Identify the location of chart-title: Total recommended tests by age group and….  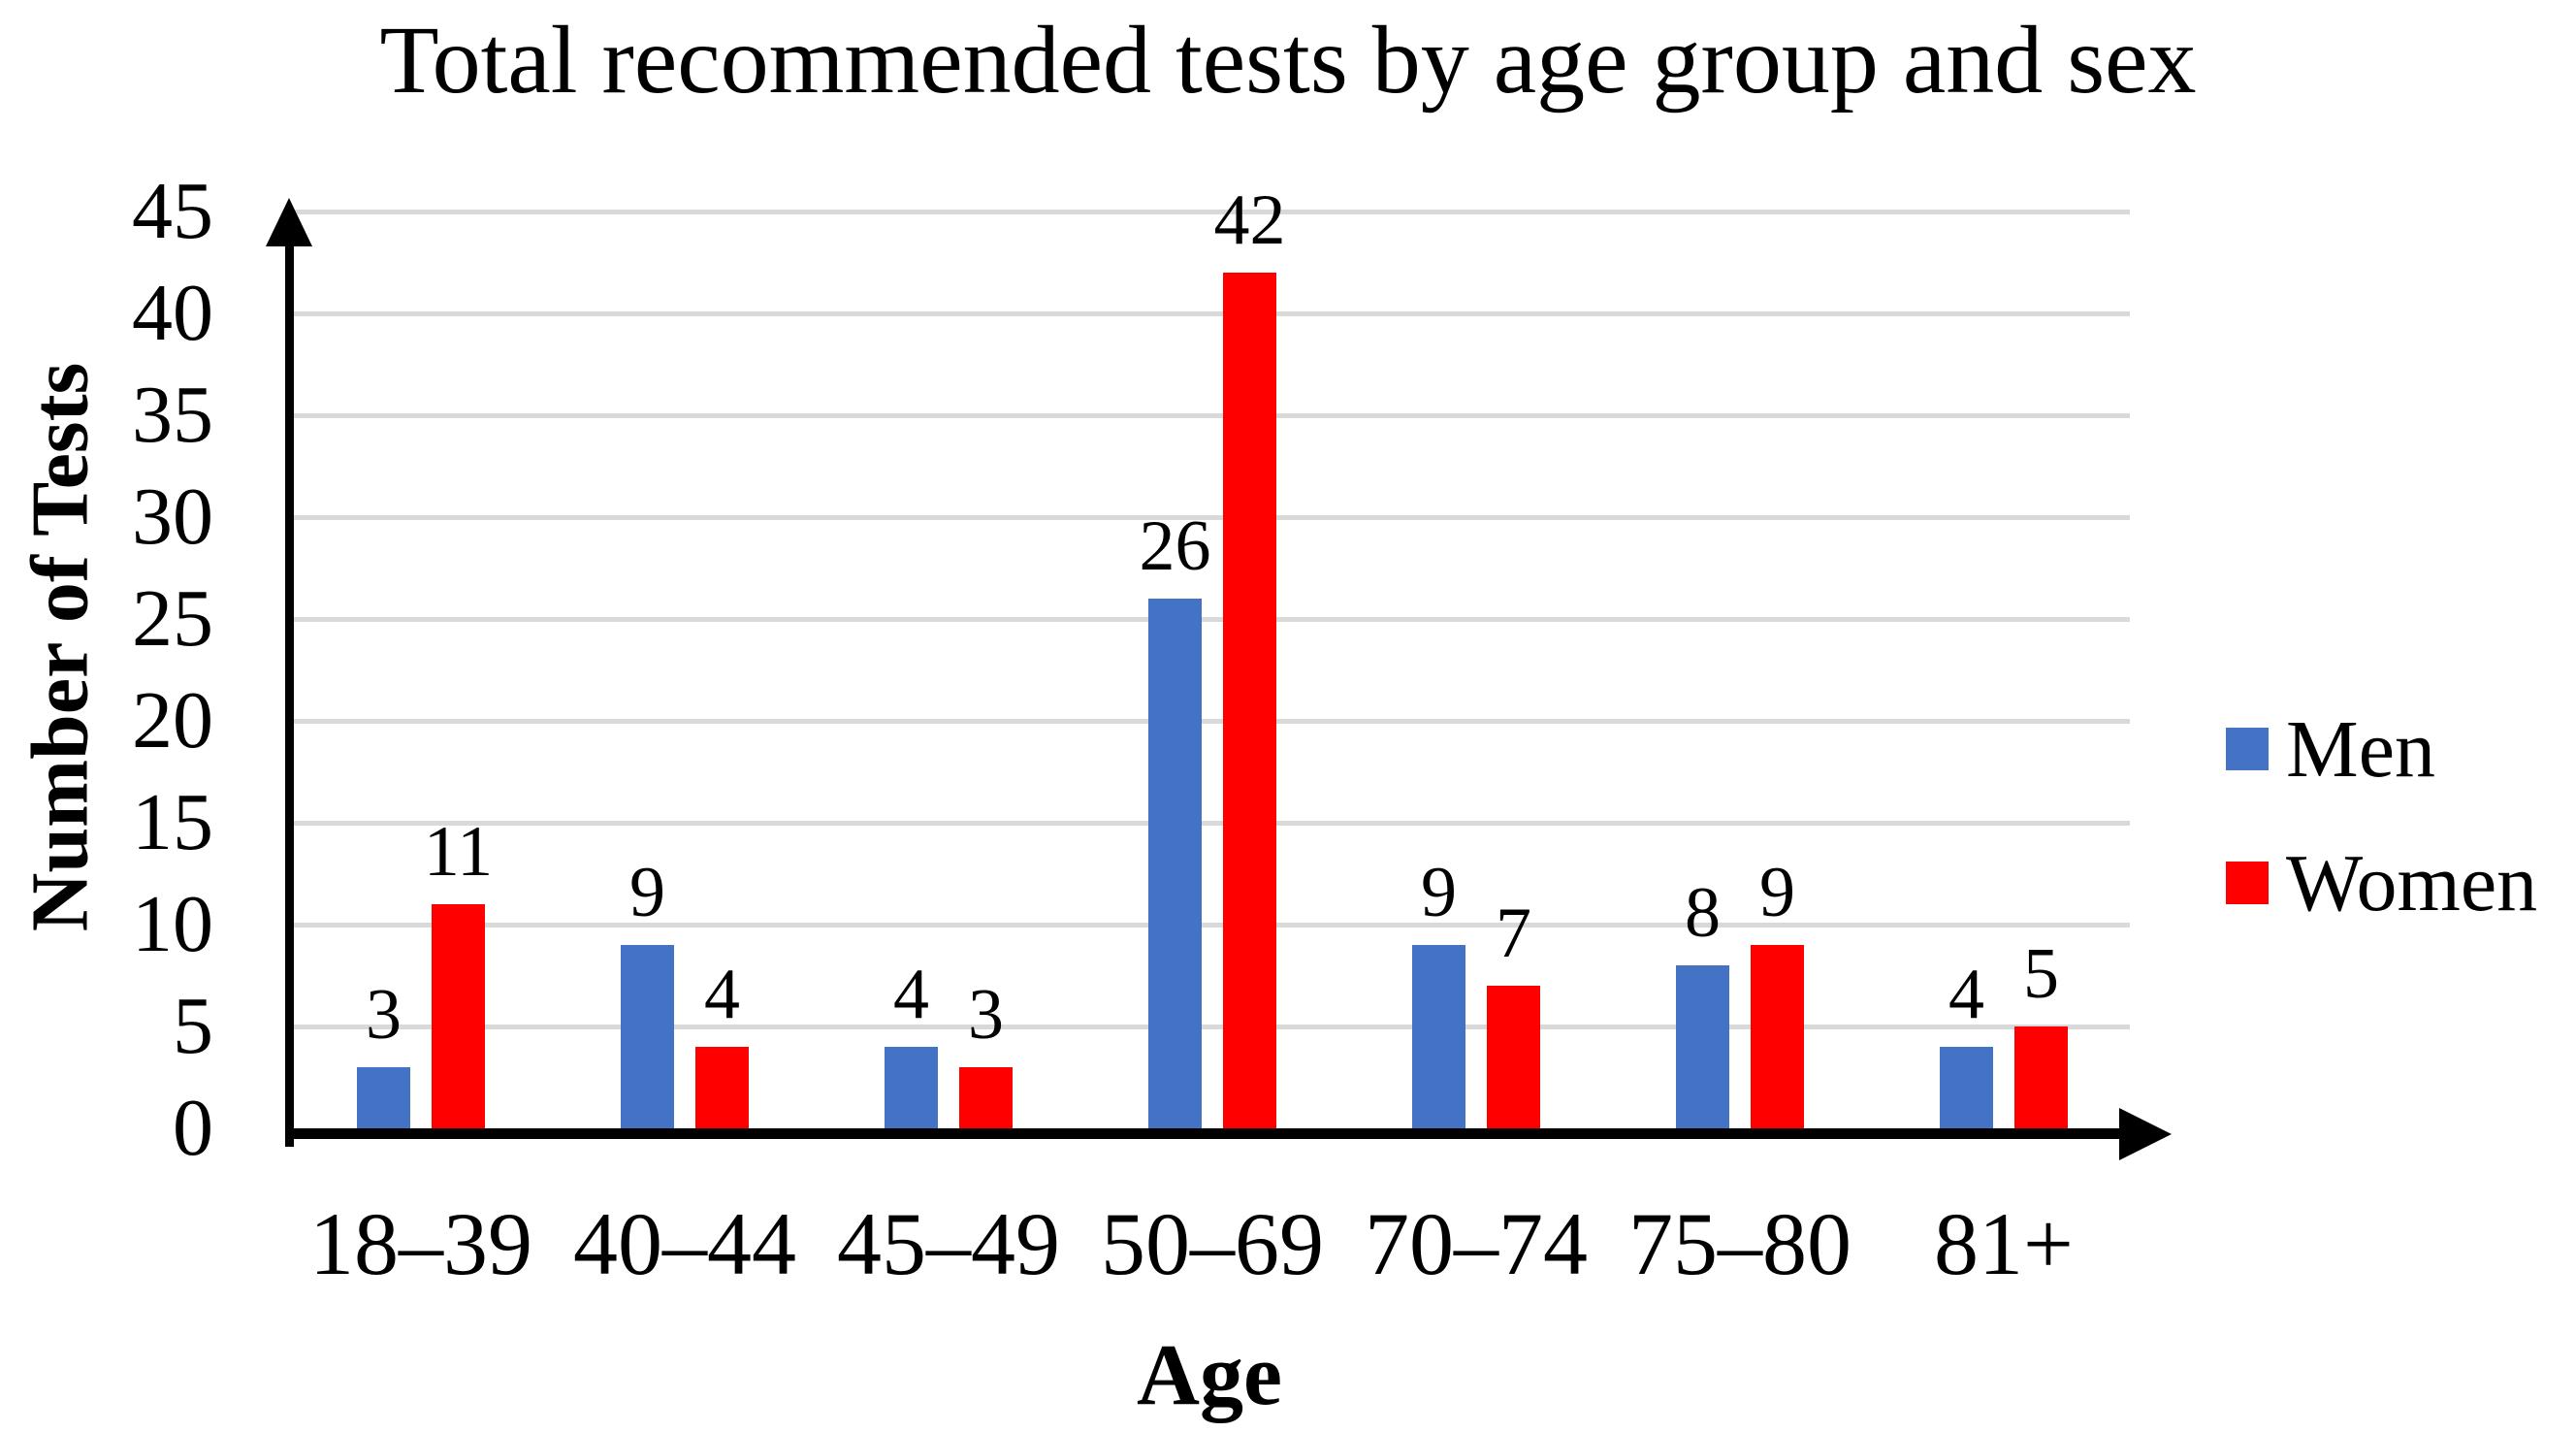
(1288, 60).